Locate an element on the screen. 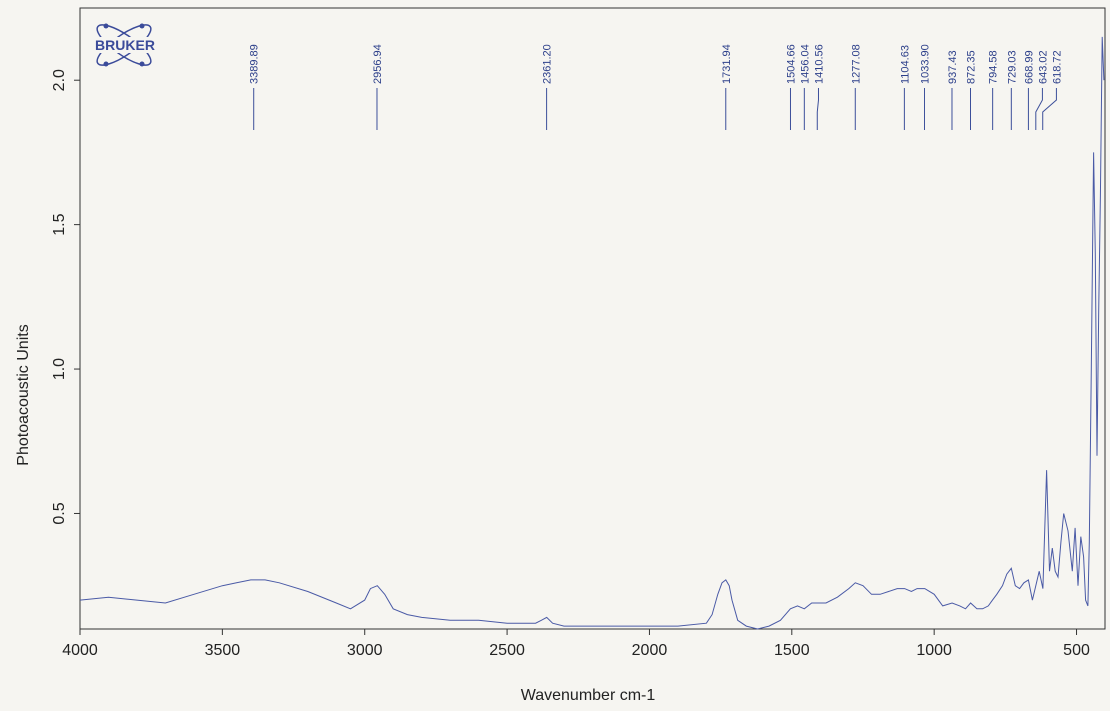  y-tick-label: 2.0 is located at coordinates (59, 80).